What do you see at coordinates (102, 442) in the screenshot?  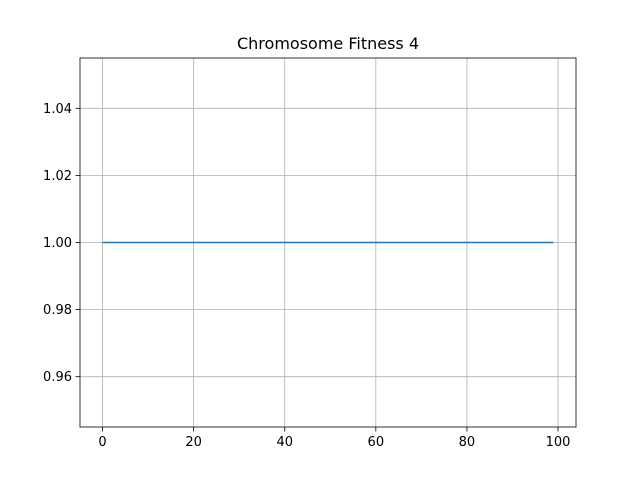 I see `x-tick-label: 0` at bounding box center [102, 442].